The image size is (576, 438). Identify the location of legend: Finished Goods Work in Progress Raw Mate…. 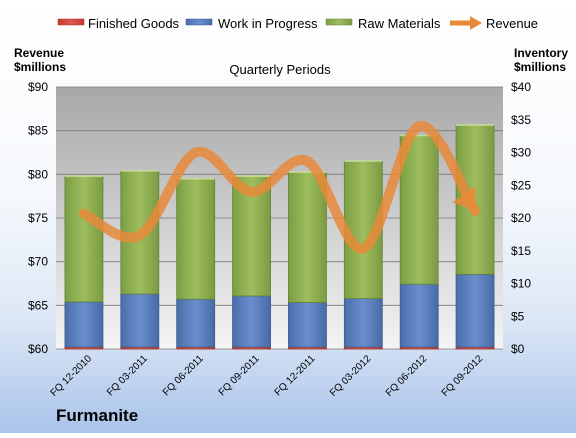
(298, 23).